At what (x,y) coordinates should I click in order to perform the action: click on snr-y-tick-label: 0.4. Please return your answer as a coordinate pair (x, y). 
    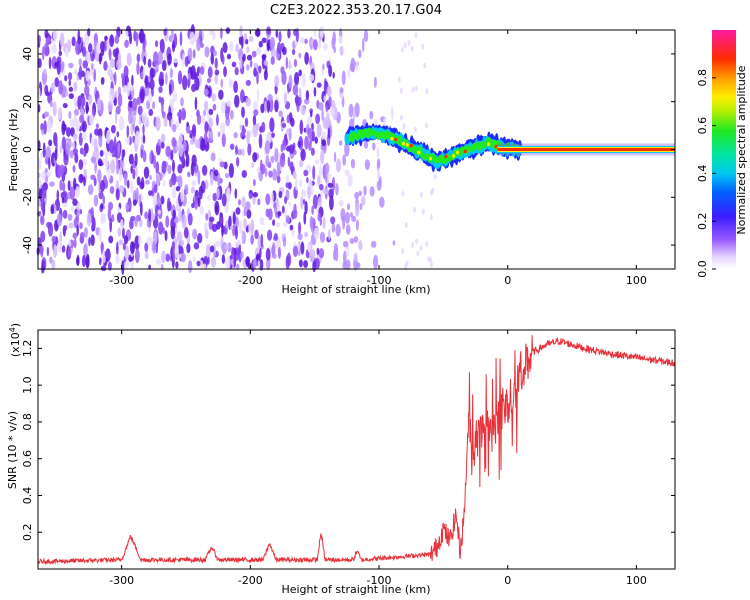
    Looking at the image, I should click on (27, 496).